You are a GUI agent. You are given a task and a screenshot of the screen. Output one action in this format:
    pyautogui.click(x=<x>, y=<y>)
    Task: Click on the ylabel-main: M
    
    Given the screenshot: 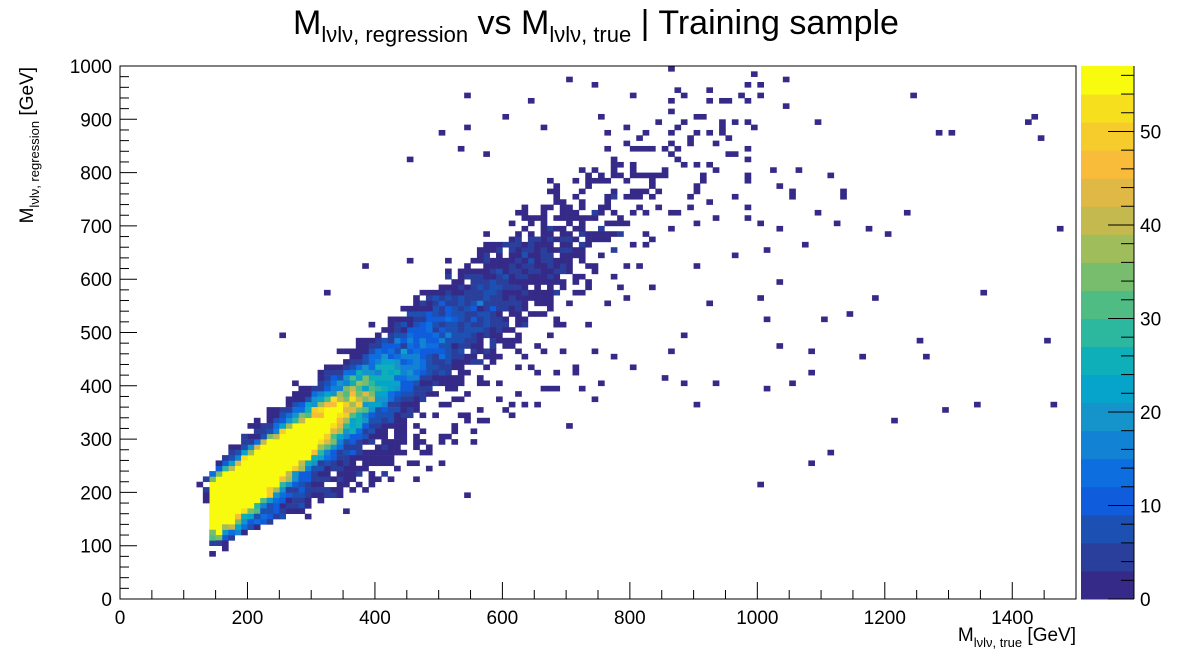 What is the action you would take?
    pyautogui.click(x=27, y=216)
    